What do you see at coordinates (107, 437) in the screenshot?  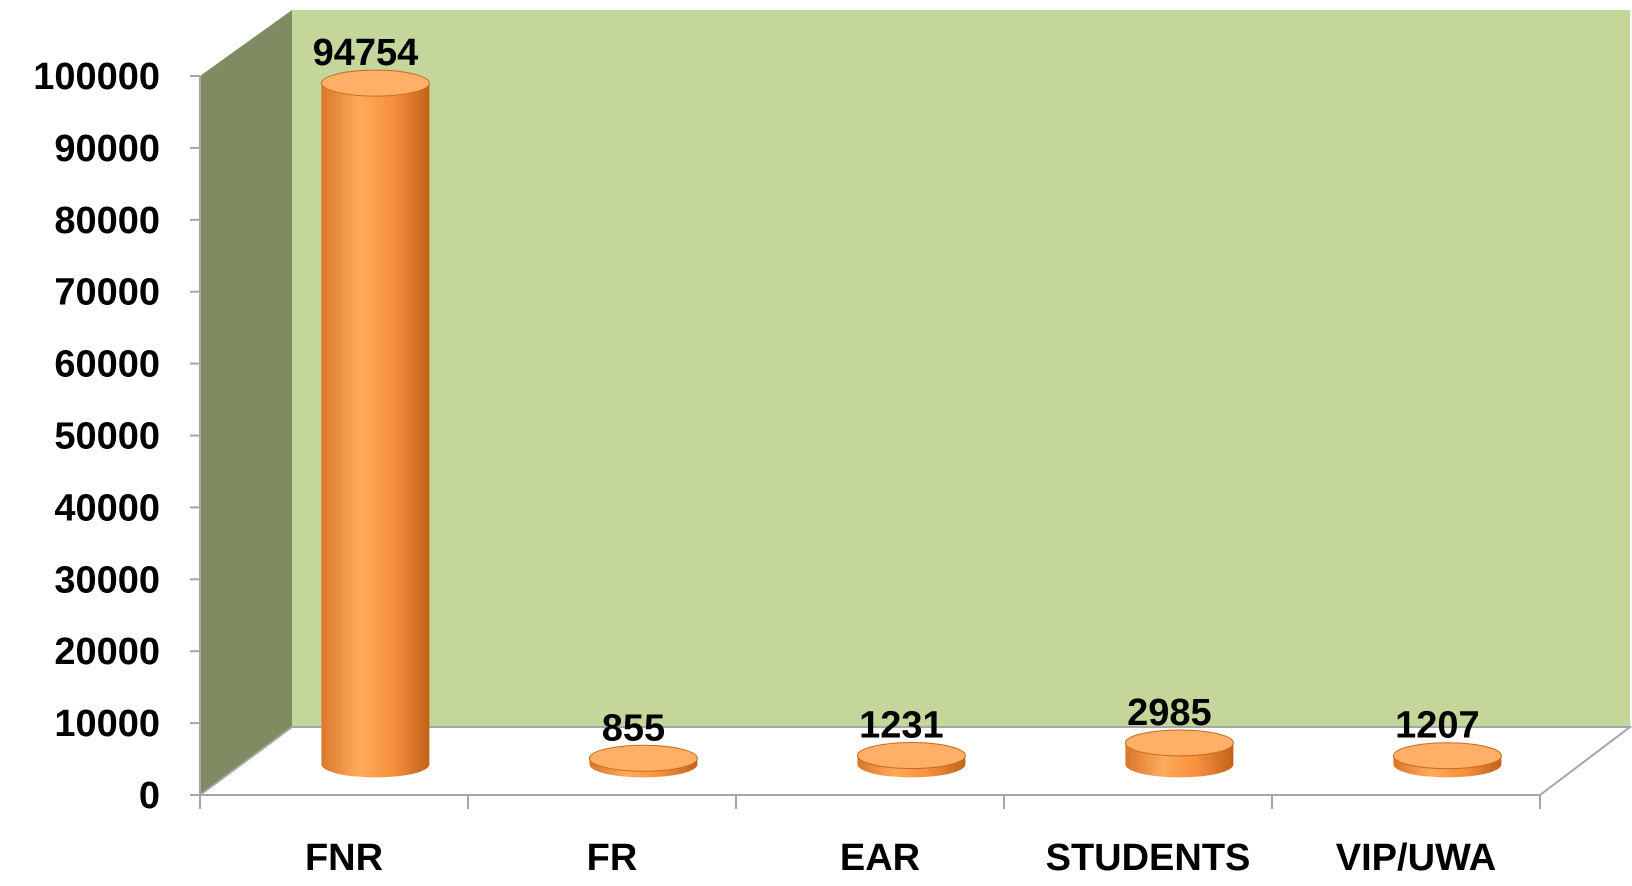 I see `y-tick-label: 50000` at bounding box center [107, 437].